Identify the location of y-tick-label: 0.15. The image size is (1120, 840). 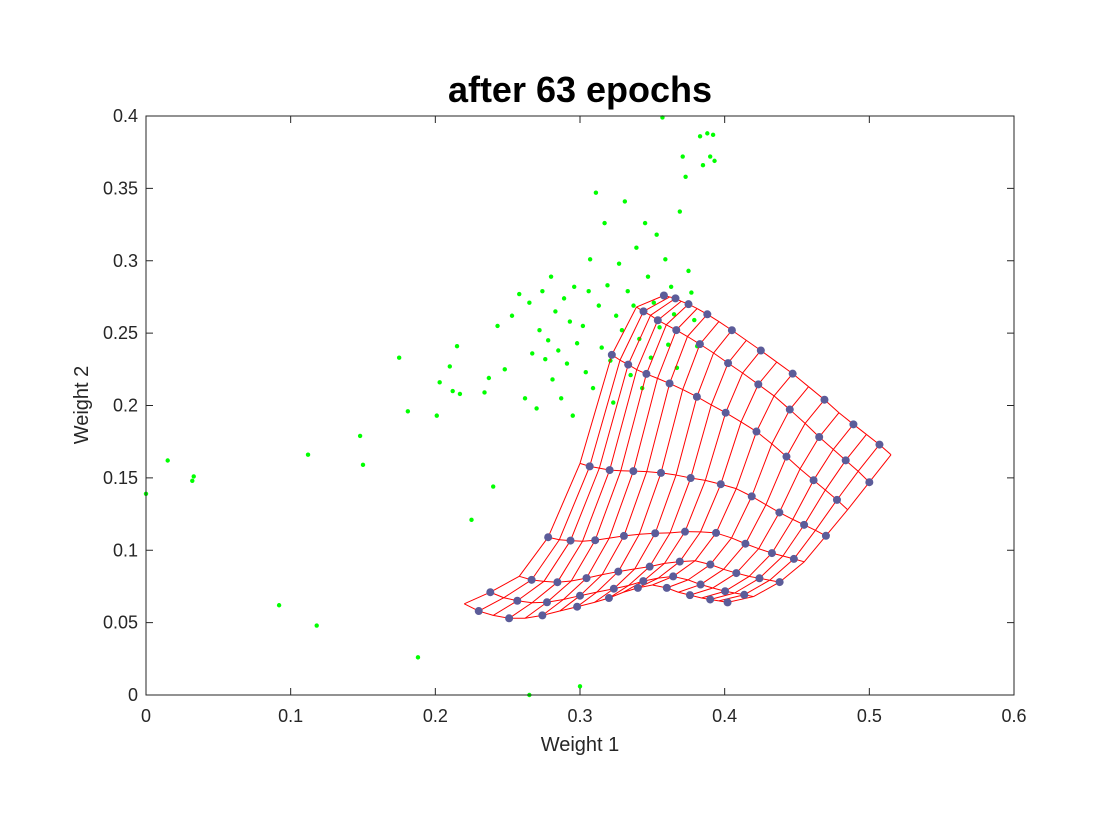
(120, 478).